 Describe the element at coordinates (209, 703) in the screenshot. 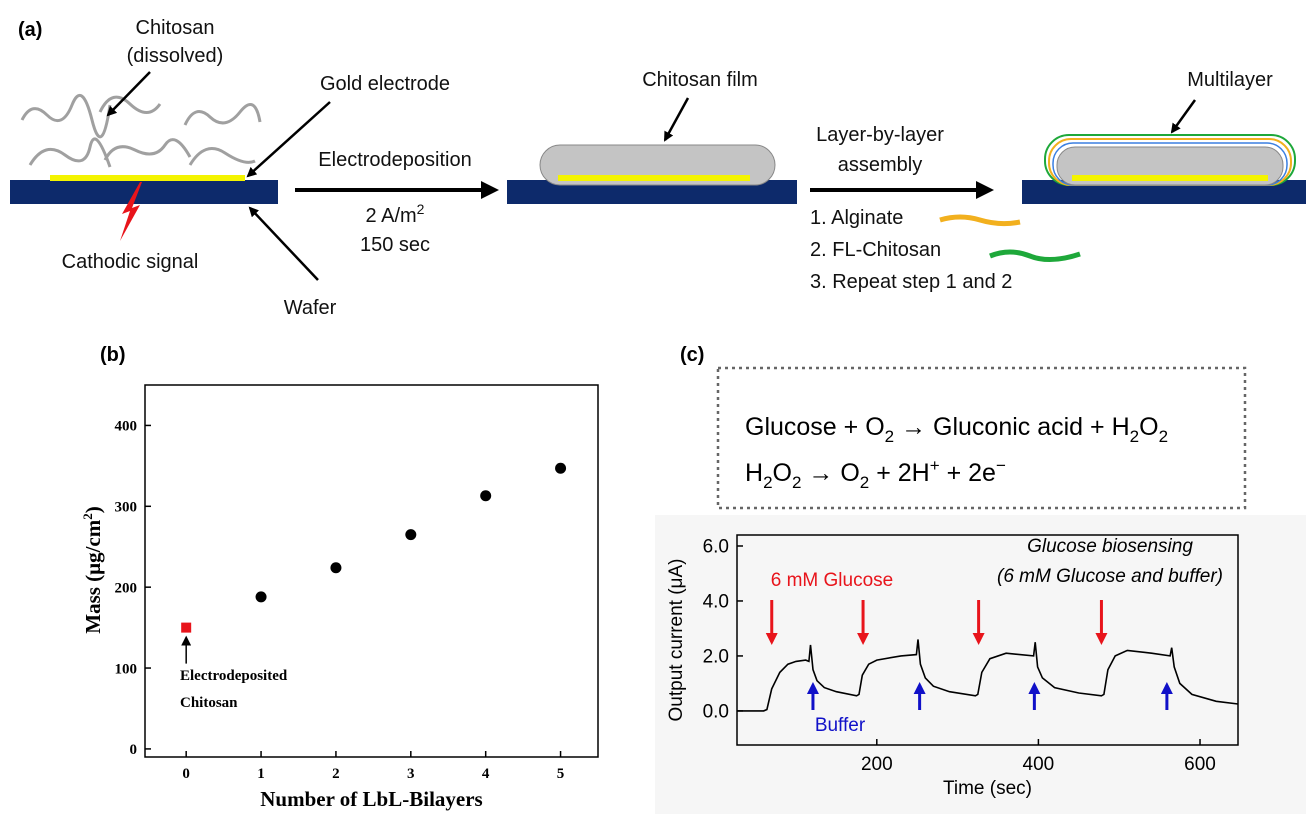

I see `annotation: Chitosan` at that location.